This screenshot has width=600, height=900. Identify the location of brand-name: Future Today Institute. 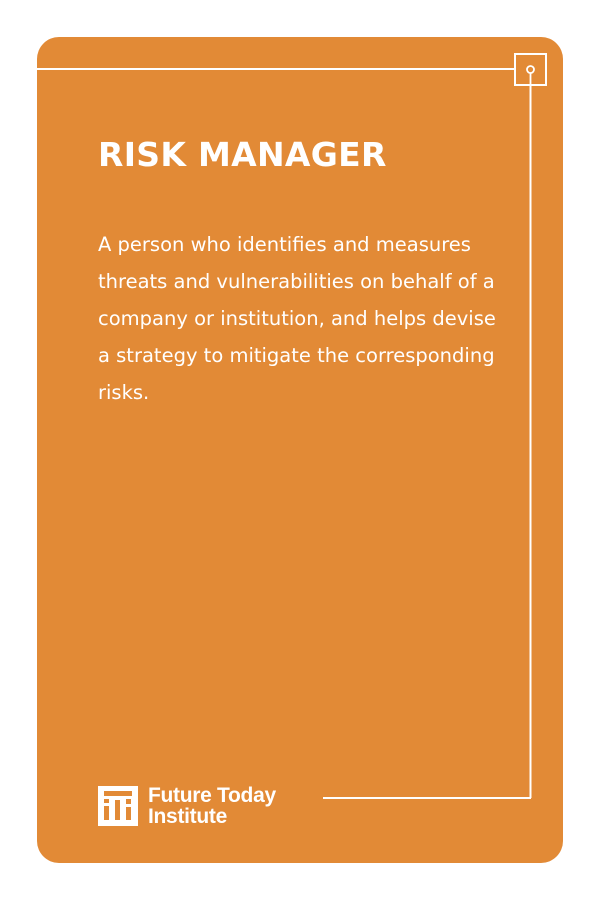
(212, 806).